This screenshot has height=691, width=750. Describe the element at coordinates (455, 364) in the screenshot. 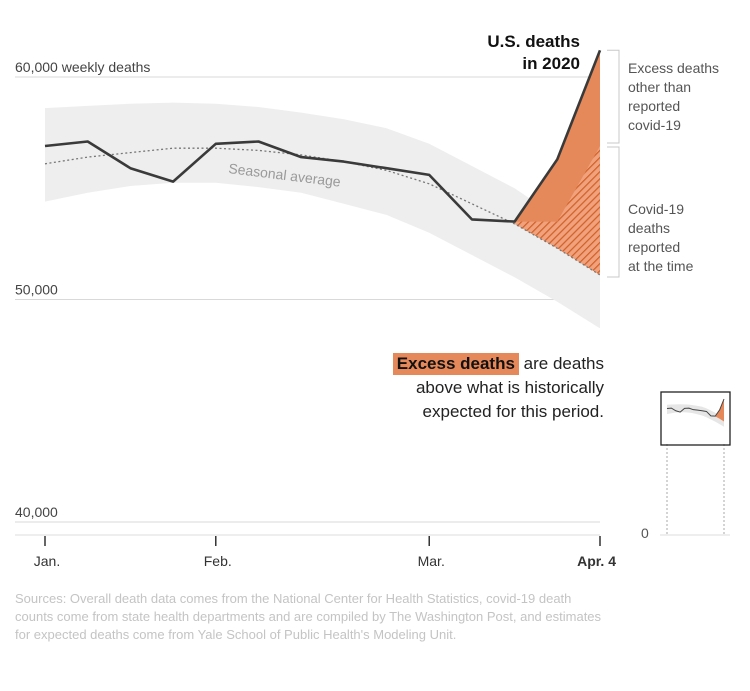

I see `excess-deaths-highlight: Excess deaths` at that location.